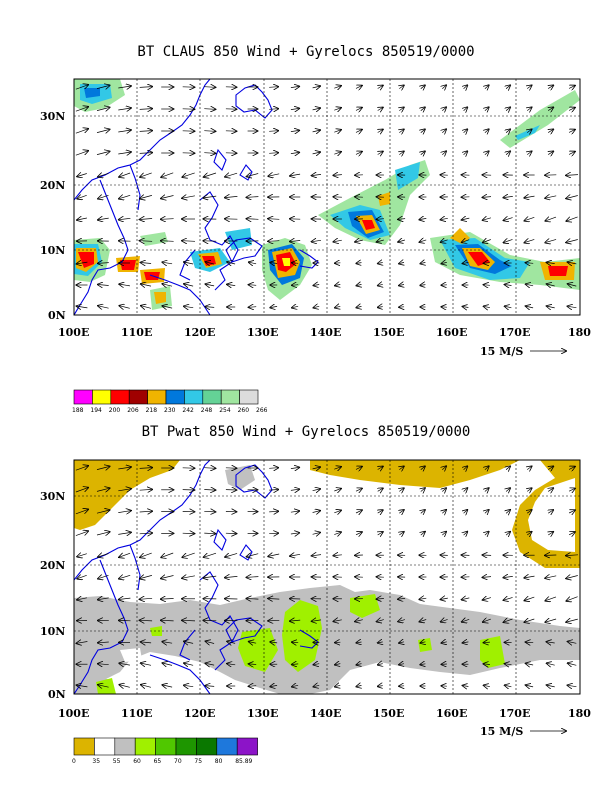 The height and width of the screenshot is (792, 612). Describe the element at coordinates (52, 496) in the screenshot. I see `map2-lat-label: 30N` at that location.